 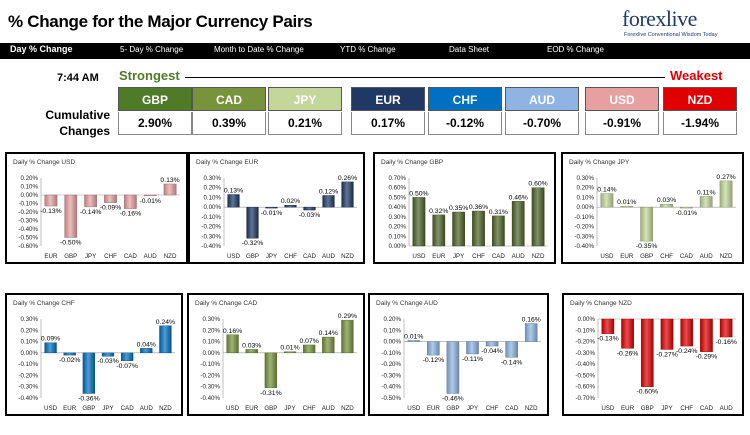 I want to click on page-title: % Change for the Major Currency Pairs, so click(x=160, y=21).